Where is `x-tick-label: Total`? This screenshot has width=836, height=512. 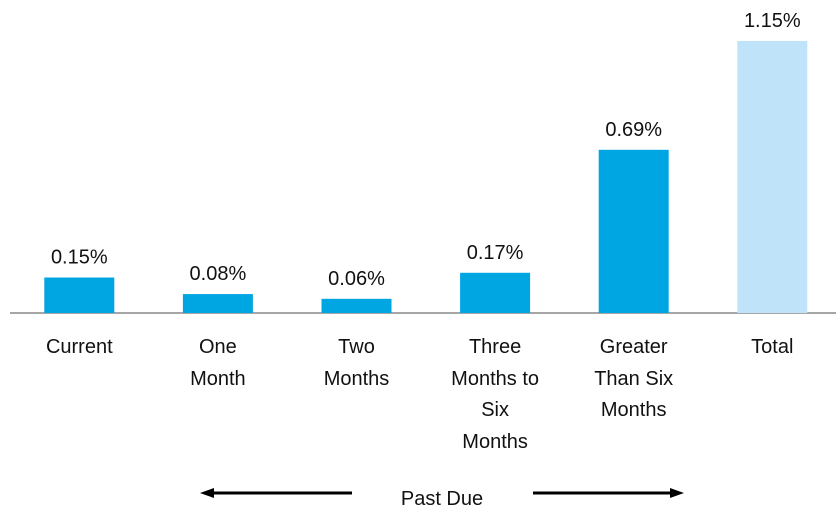
x-tick-label: Total is located at coordinates (772, 347).